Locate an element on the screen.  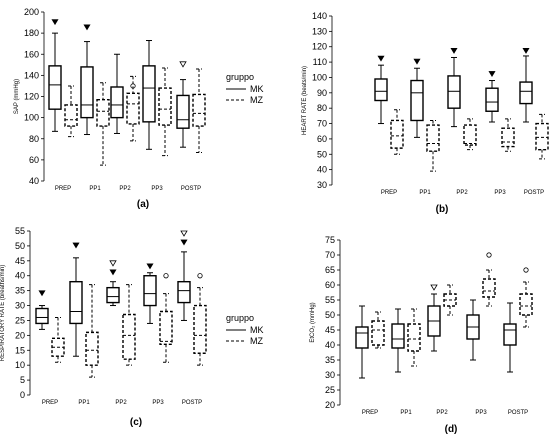
y-tick-label: 140 is located at coordinates (319, 16).